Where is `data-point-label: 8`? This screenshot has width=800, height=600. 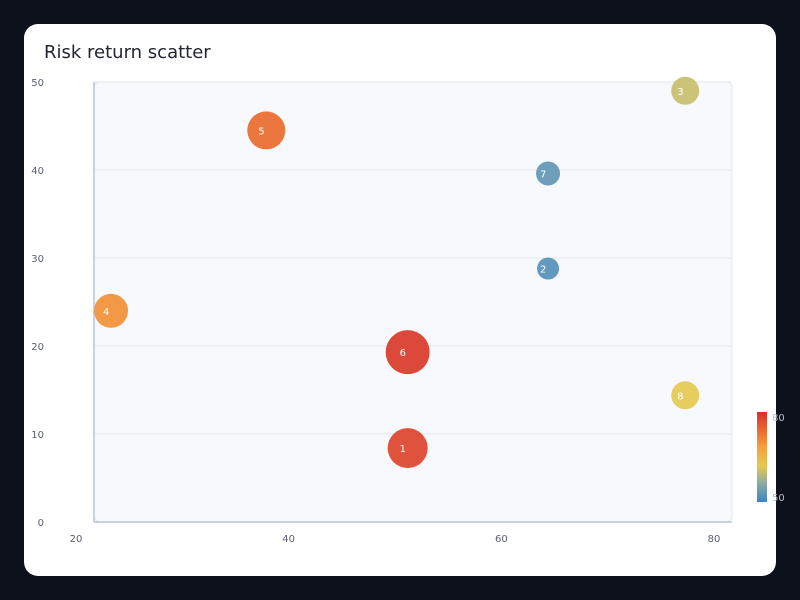 data-point-label: 8 is located at coordinates (680, 396).